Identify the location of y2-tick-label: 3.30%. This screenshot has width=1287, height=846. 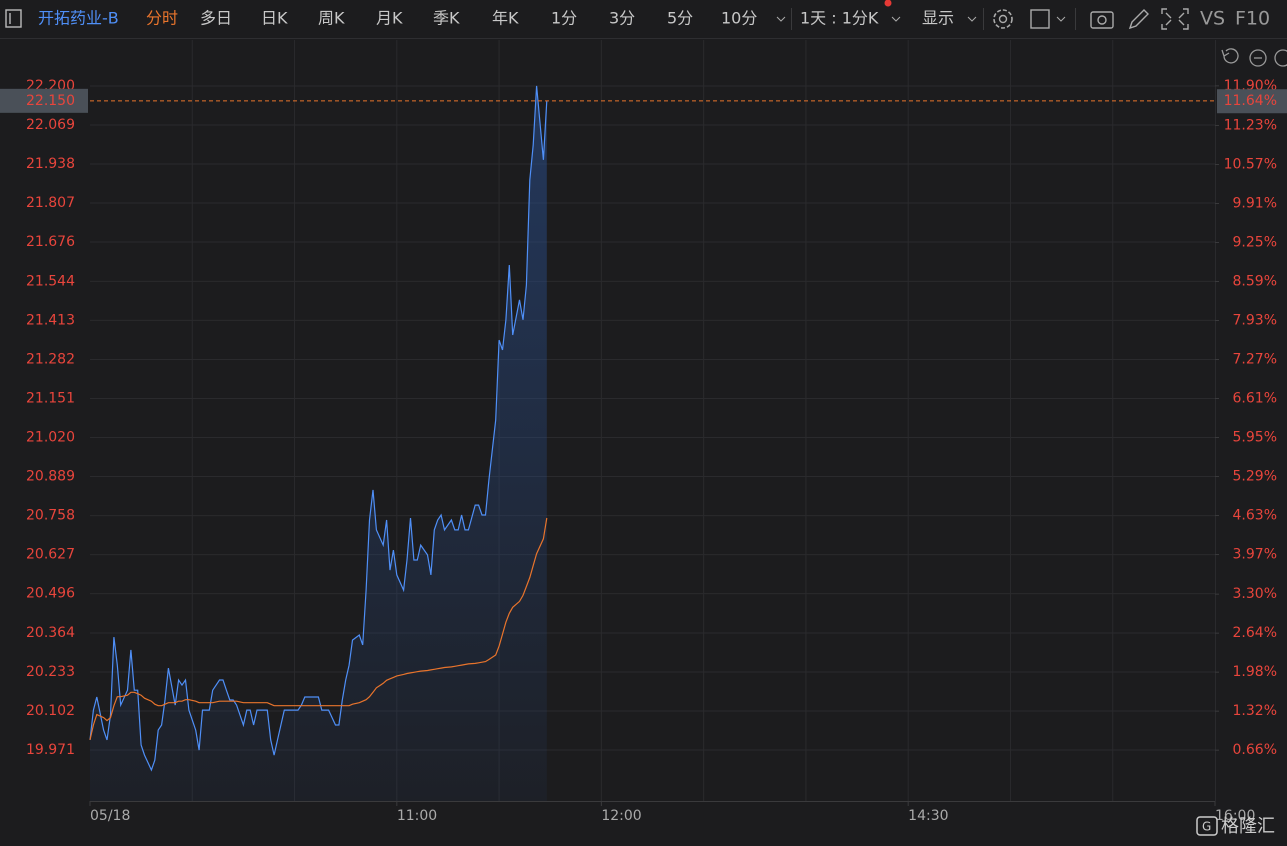
(1255, 594).